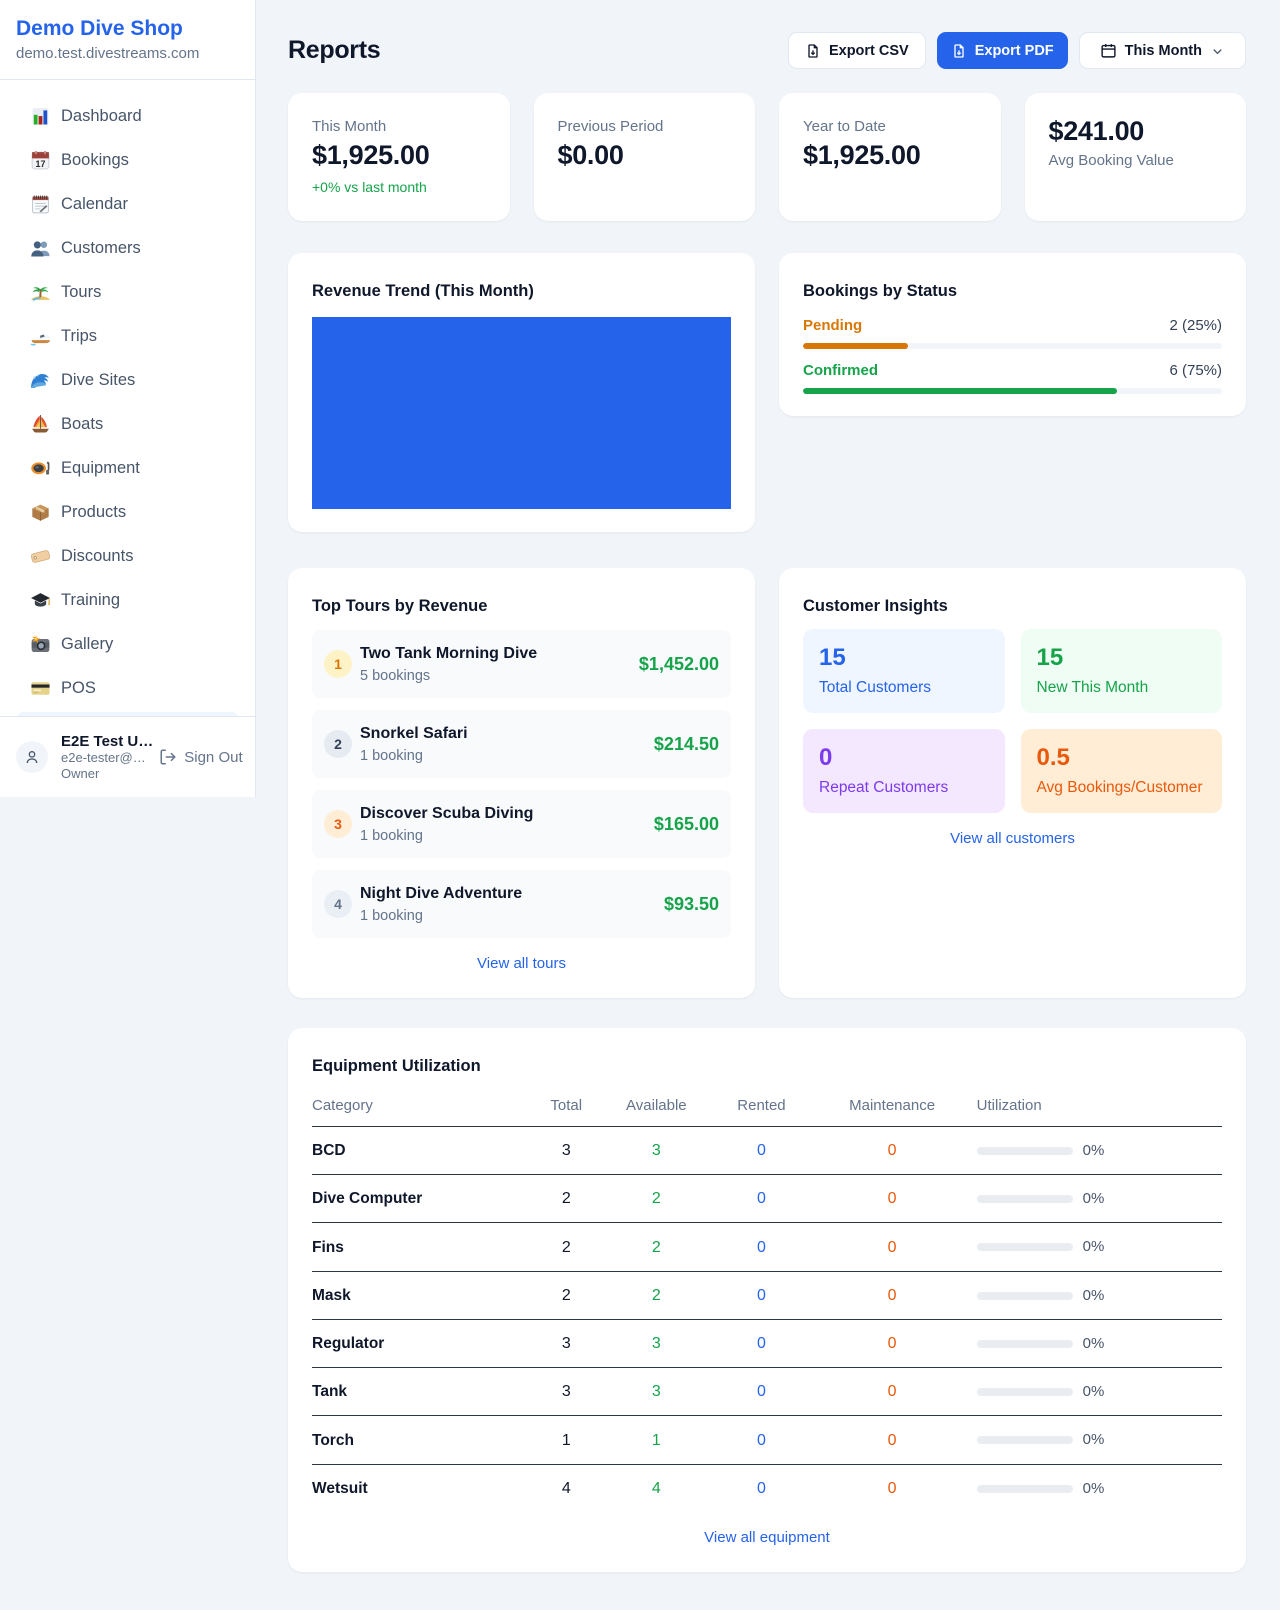 The image size is (1280, 1610). Describe the element at coordinates (40, 163) in the screenshot. I see `svg-text: 17` at that location.